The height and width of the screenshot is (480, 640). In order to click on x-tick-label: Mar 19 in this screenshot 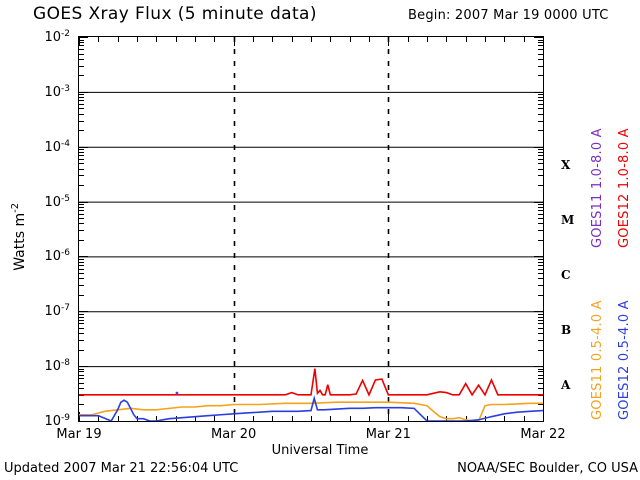, I will do `click(79, 434)`.